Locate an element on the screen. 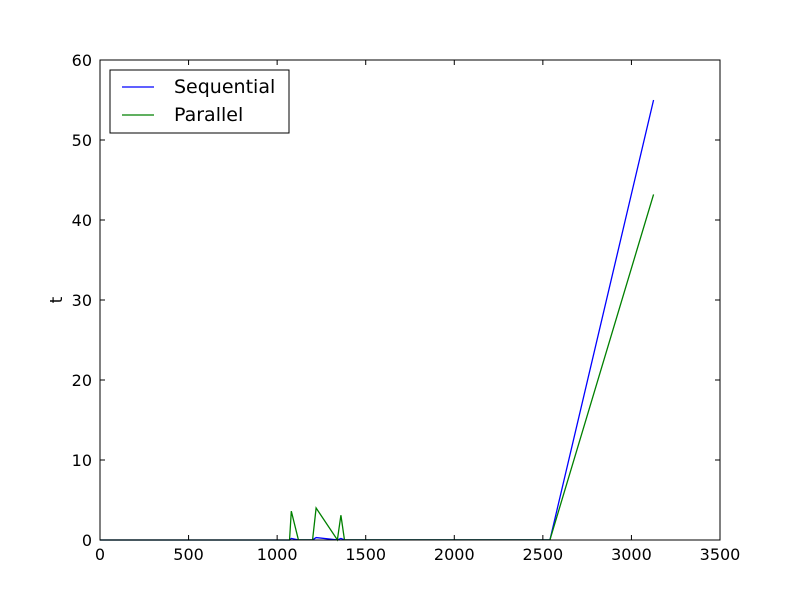 This screenshot has height=600, width=800. x-tick-label: 2500 is located at coordinates (542, 554).